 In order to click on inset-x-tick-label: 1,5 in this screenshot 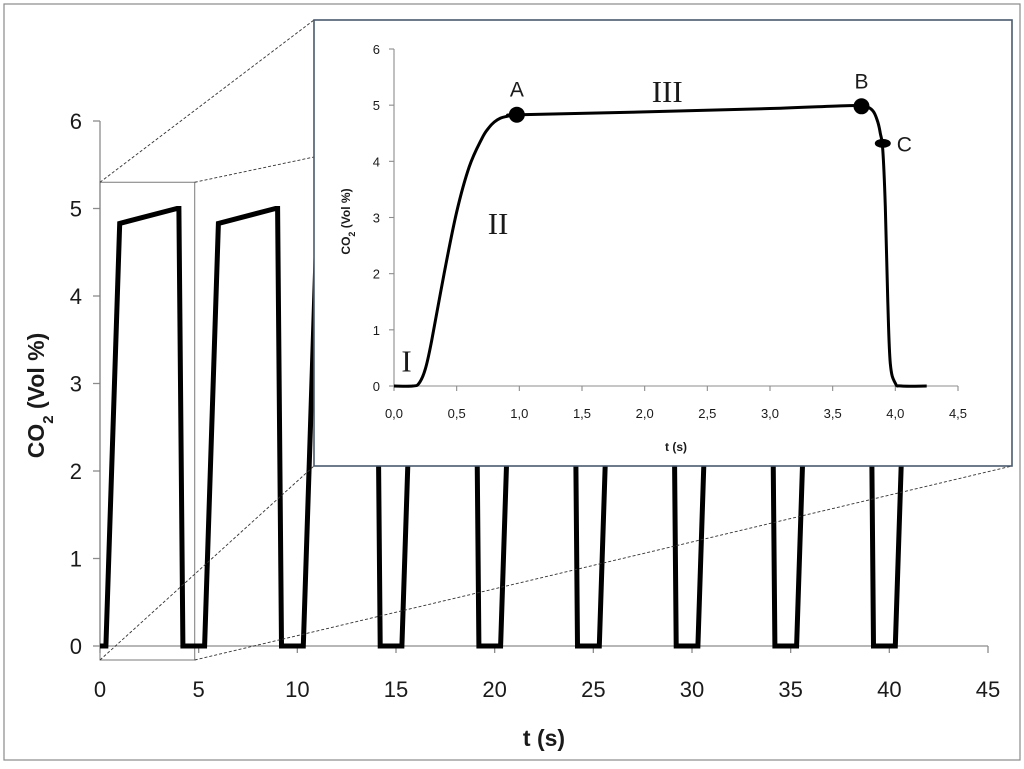, I will do `click(582, 413)`.